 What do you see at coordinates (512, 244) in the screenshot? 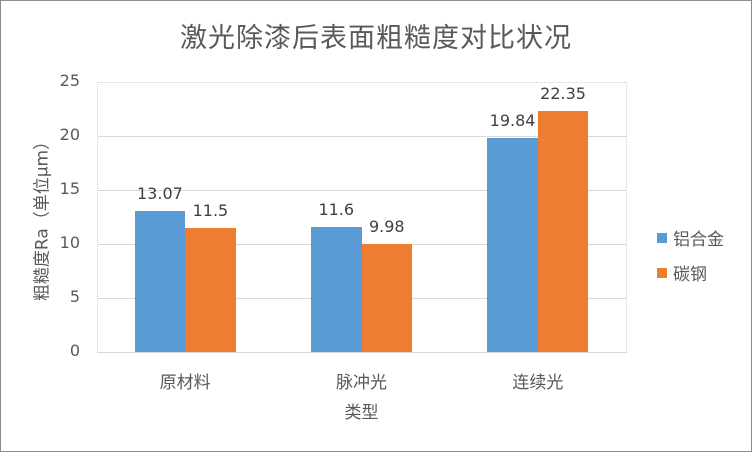
I see `bar-铝合金-连续光` at bounding box center [512, 244].